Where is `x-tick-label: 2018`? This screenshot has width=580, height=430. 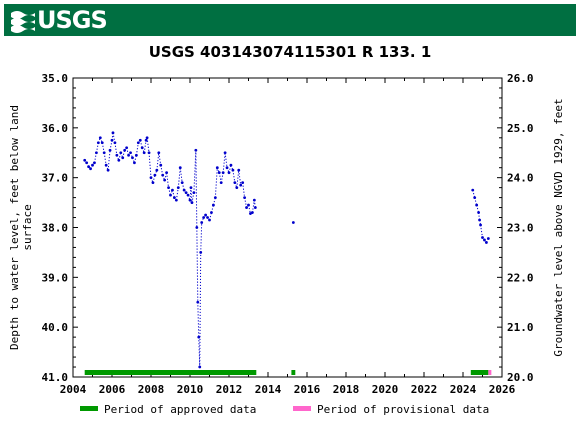
x-tick-label: 2018 is located at coordinates (346, 389).